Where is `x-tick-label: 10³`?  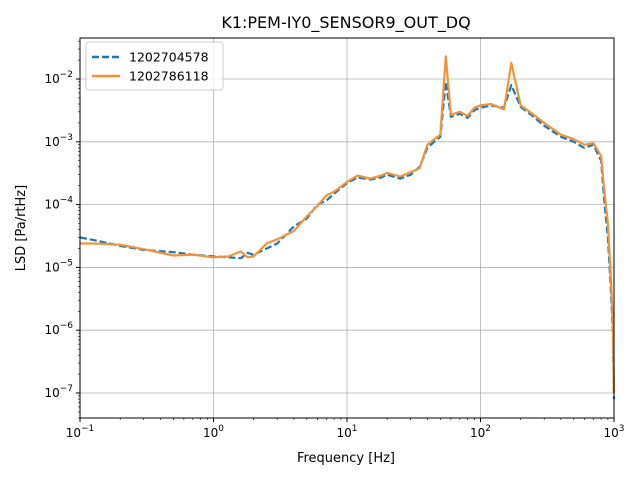
x-tick-label: 10³ is located at coordinates (613, 432).